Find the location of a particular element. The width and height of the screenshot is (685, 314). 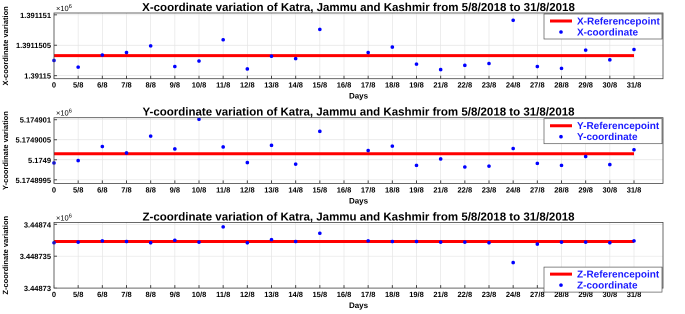

legend-label: Z-Referencepoint is located at coordinates (618, 275).